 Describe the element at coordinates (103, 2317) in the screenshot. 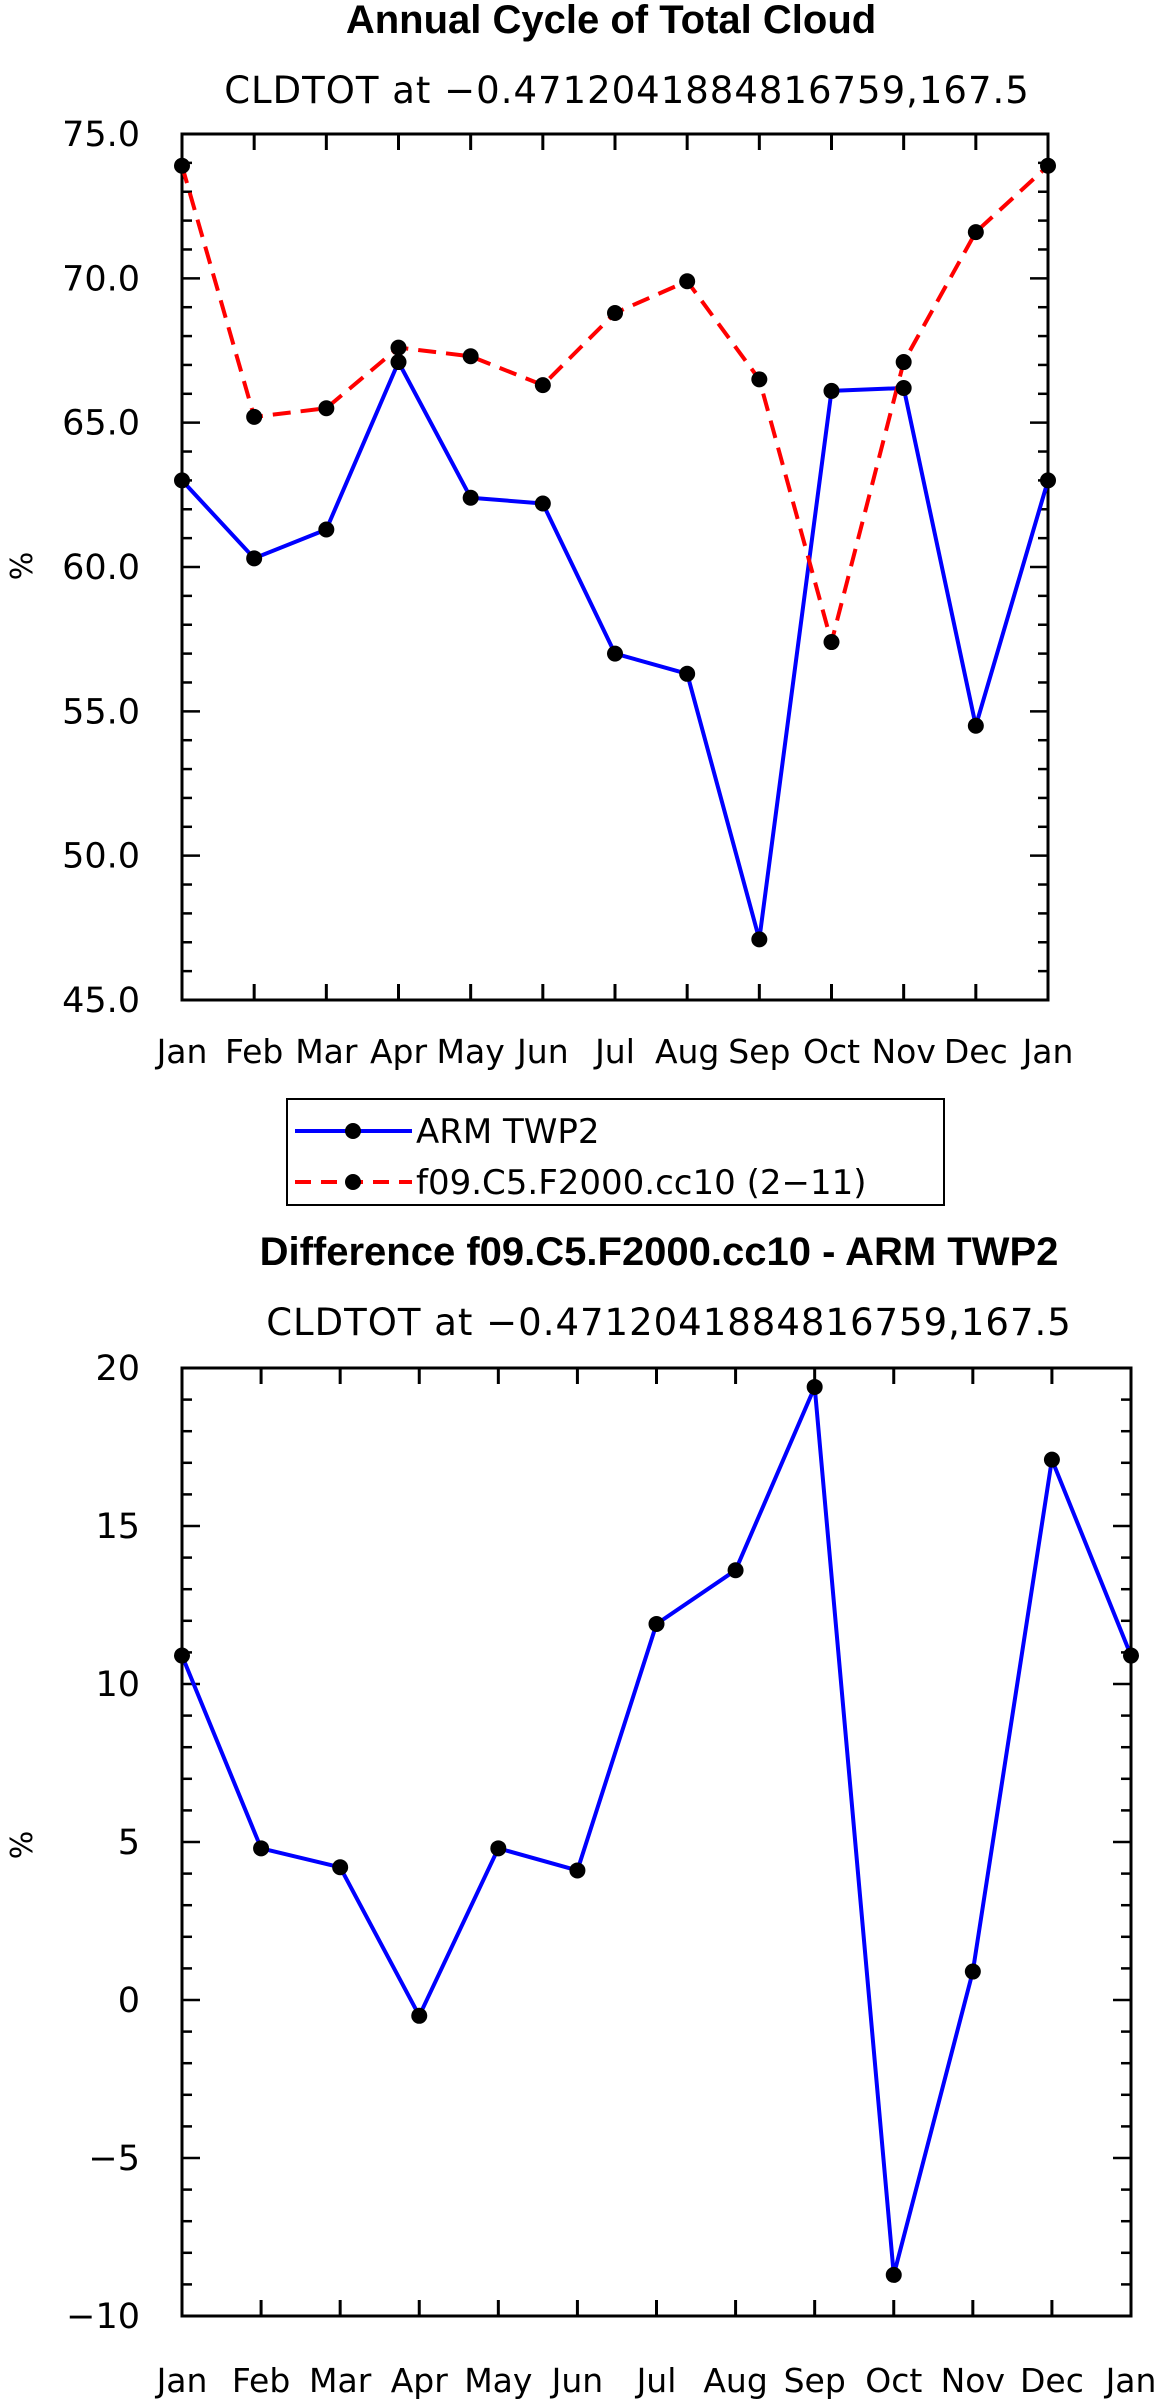

I see `y-tick-label: −10` at that location.